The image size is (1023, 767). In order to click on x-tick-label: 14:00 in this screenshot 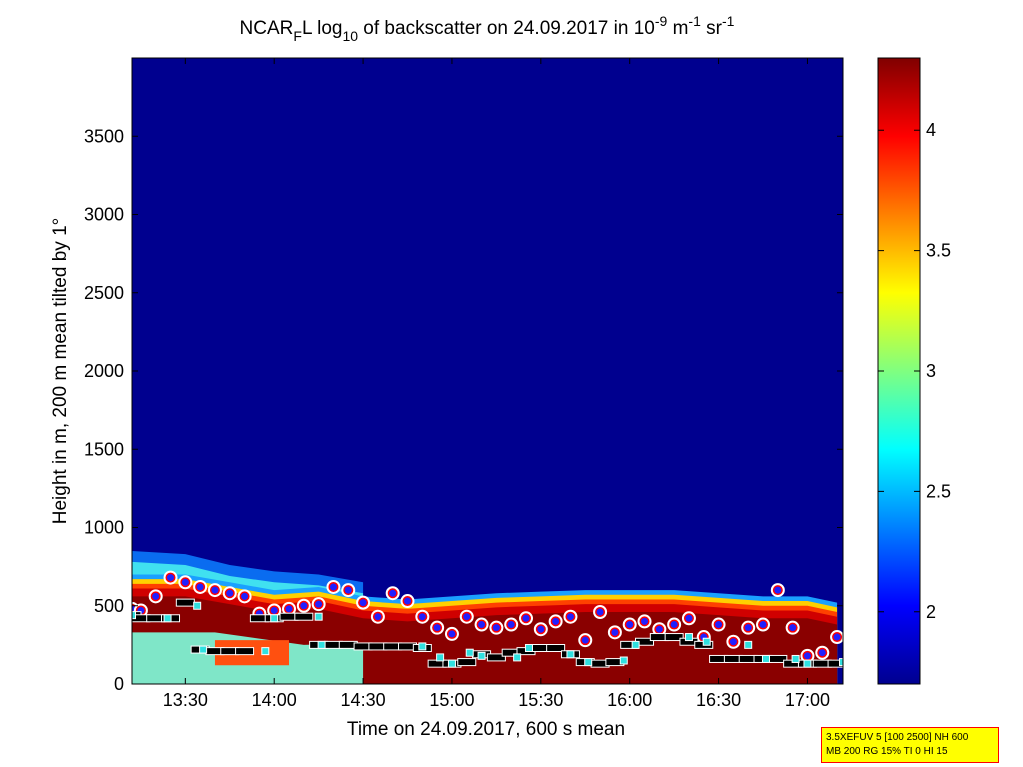, I will do `click(274, 700)`.